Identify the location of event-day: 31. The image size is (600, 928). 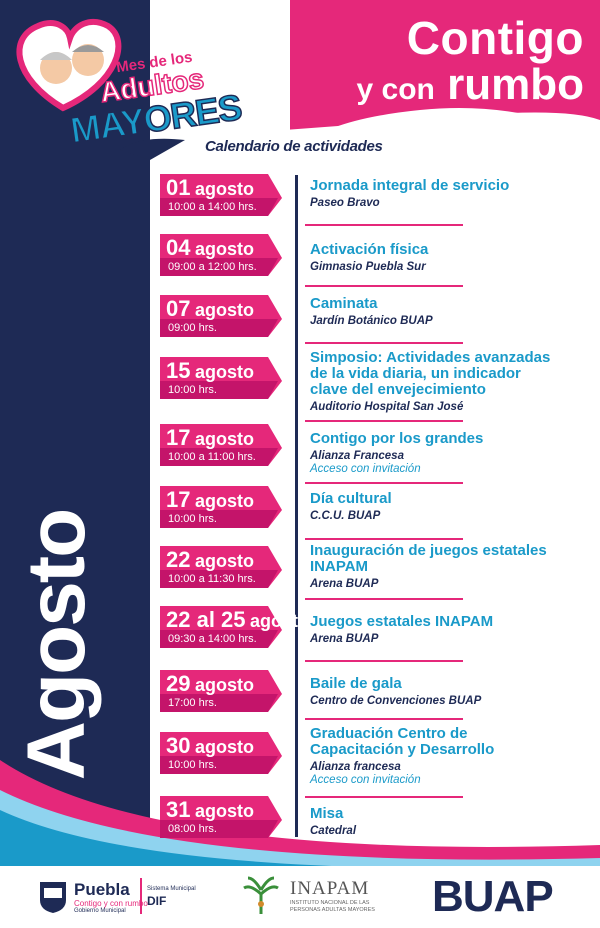
(178, 809).